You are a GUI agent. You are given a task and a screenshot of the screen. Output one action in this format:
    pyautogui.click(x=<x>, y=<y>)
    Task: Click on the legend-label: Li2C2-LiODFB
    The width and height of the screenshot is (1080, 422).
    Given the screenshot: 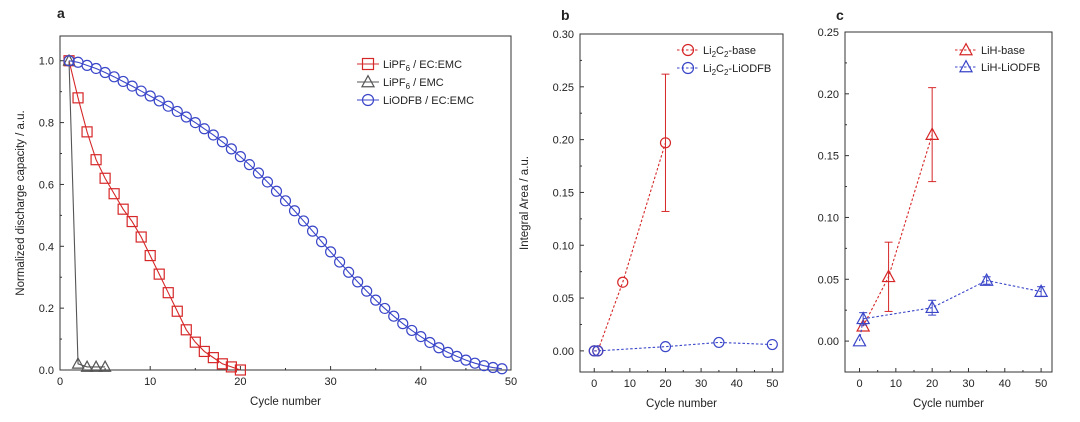 What is the action you would take?
    pyautogui.click(x=737, y=70)
    